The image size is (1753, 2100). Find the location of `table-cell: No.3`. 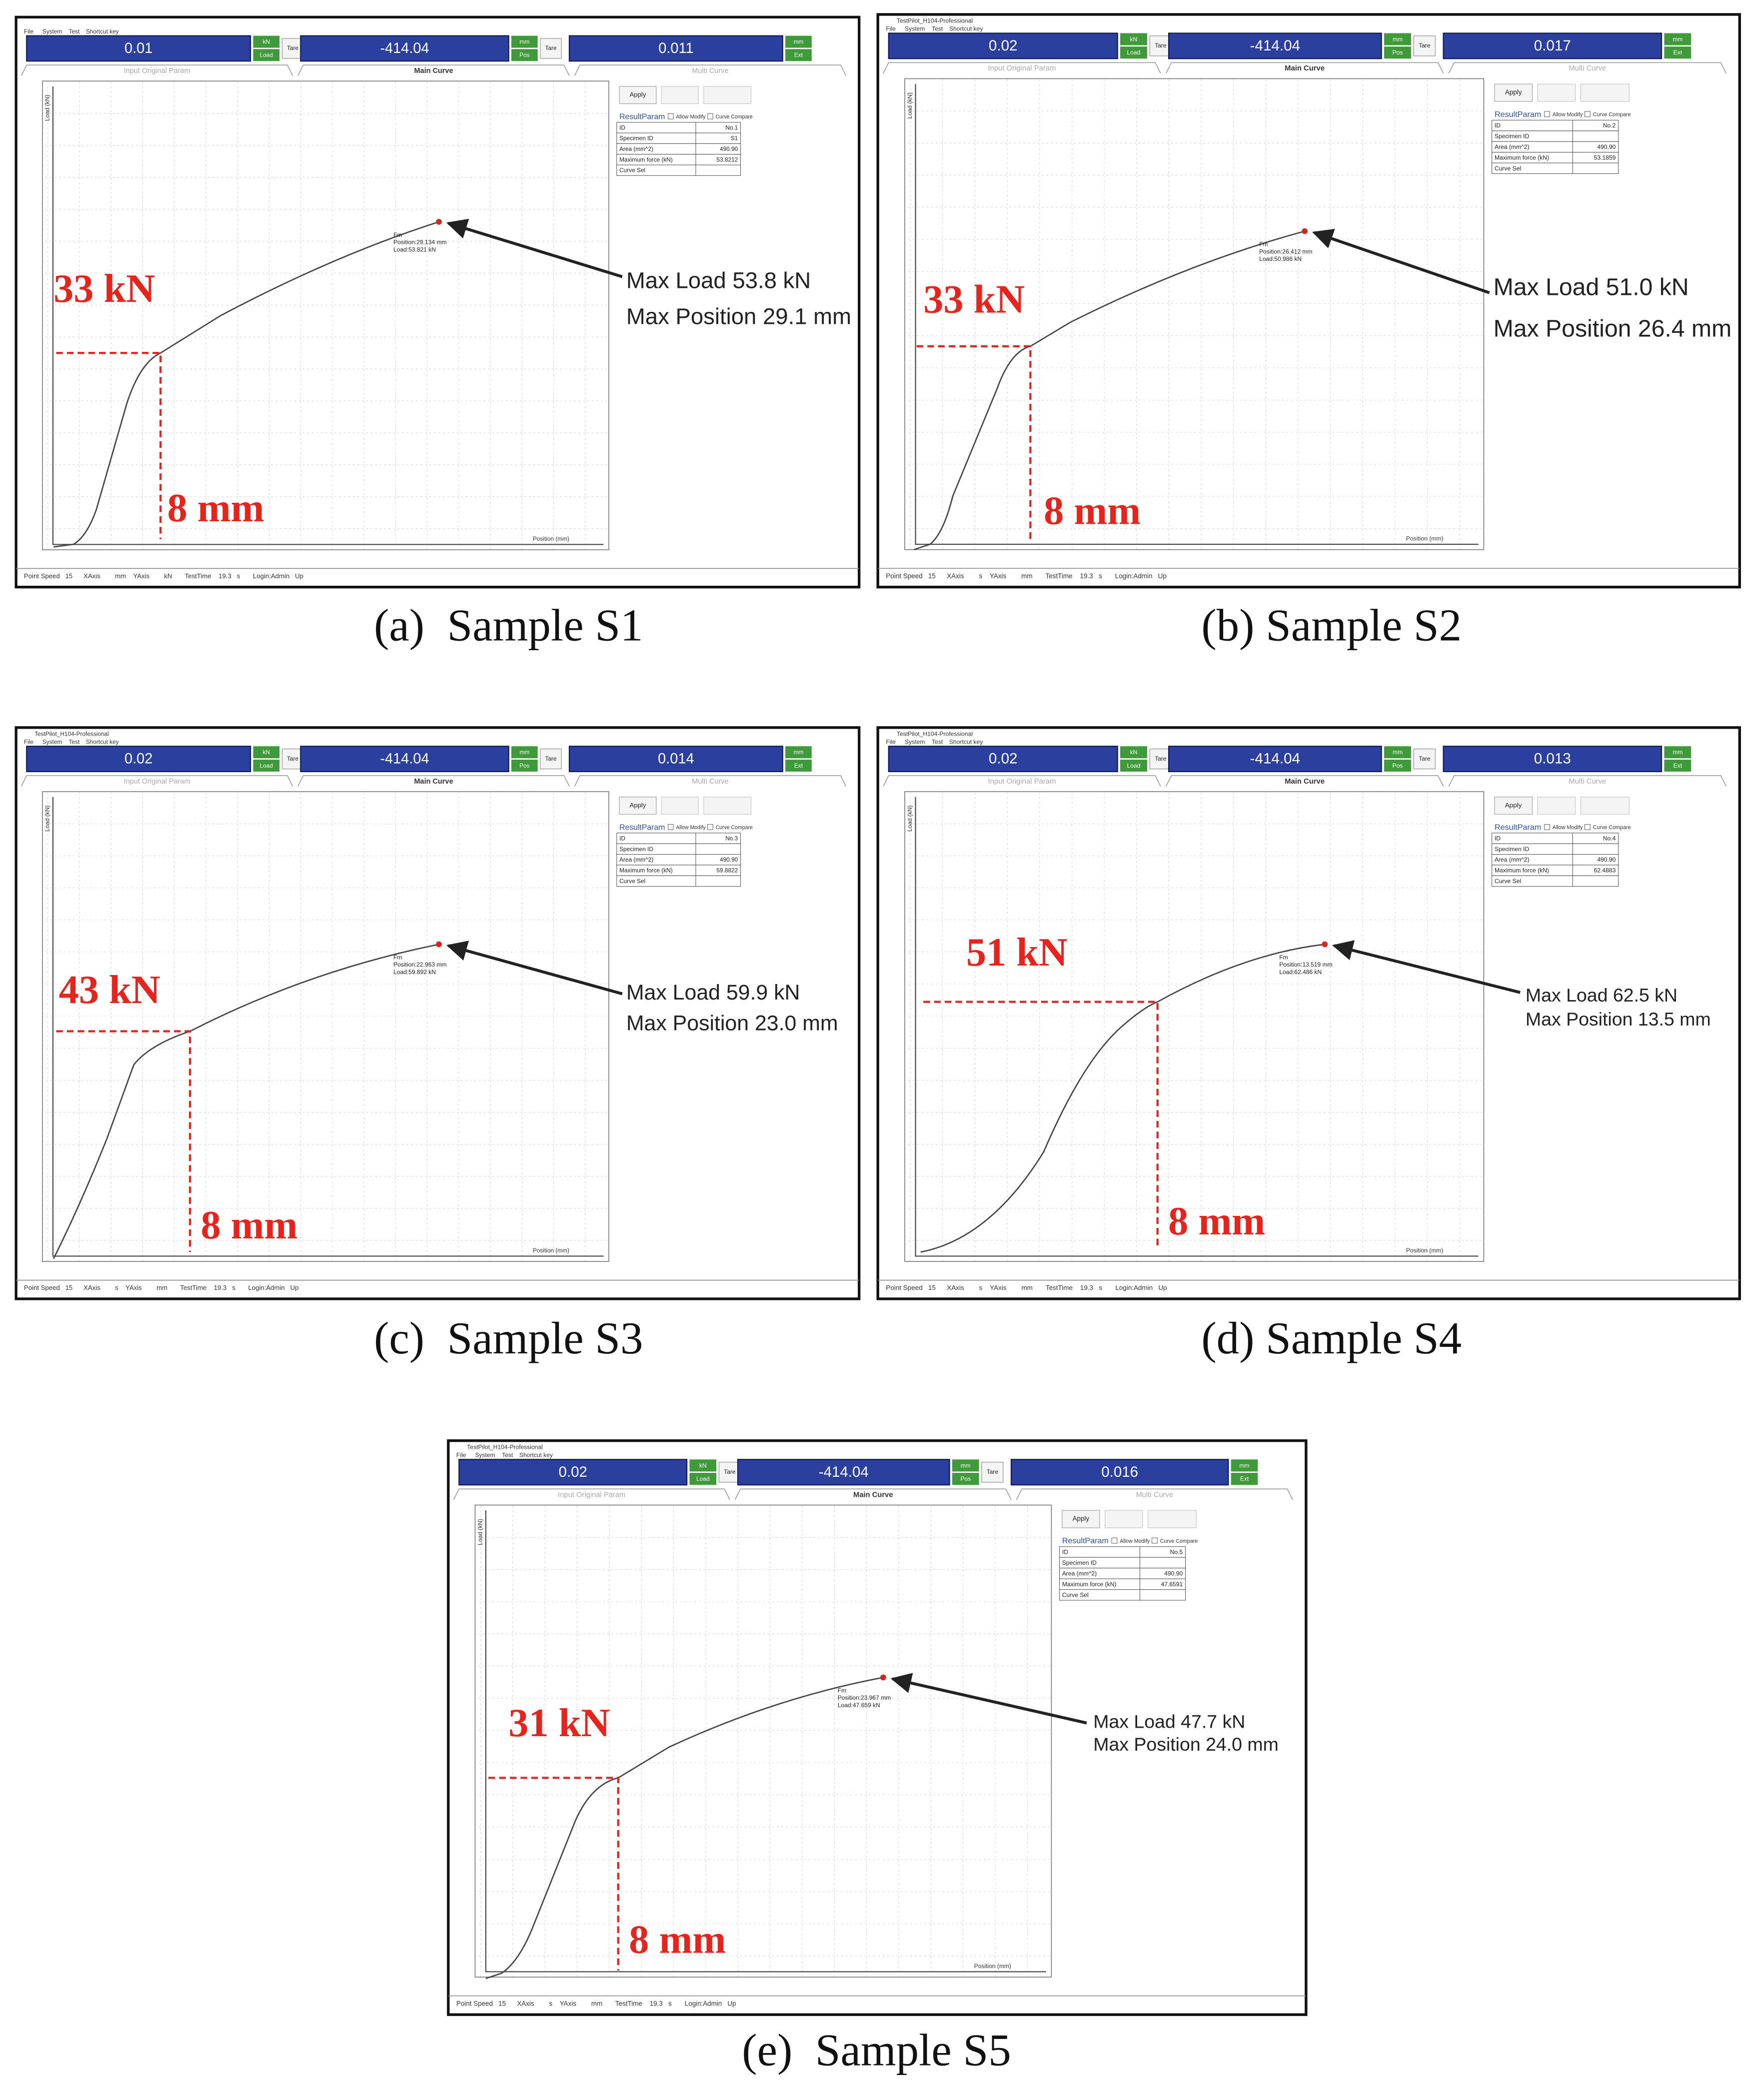

table-cell: No.3 is located at coordinates (731, 838).